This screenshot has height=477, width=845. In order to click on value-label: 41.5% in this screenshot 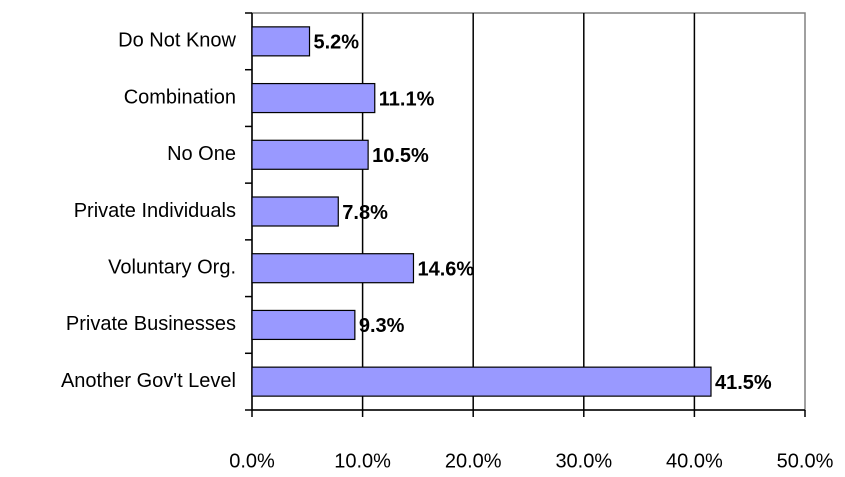, I will do `click(743, 383)`.